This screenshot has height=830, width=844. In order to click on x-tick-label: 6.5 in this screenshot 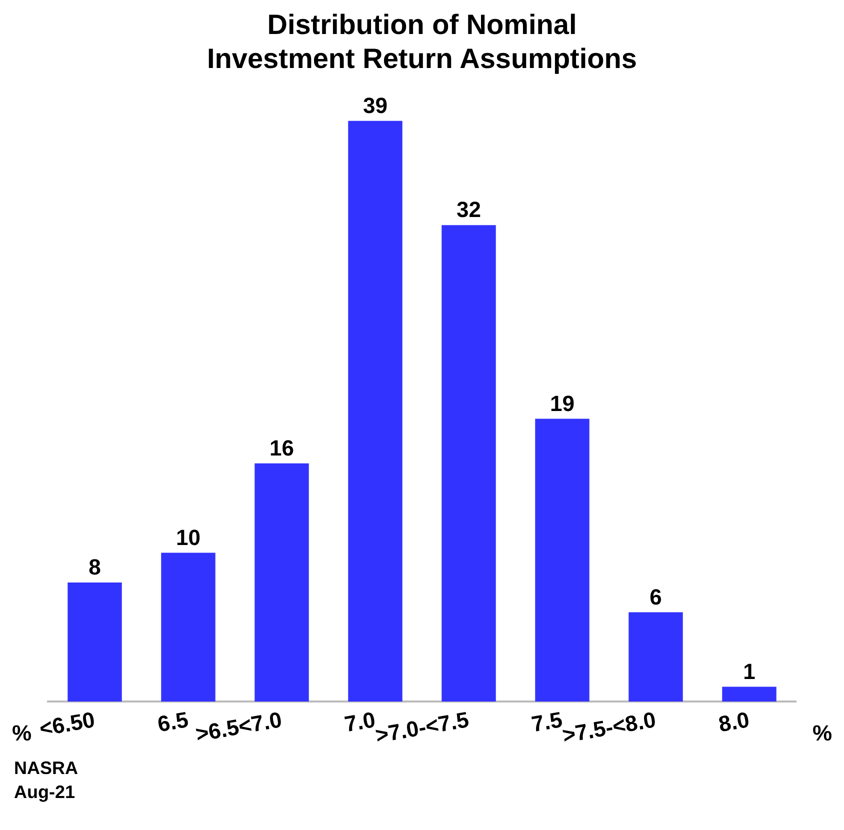, I will do `click(173, 721)`.